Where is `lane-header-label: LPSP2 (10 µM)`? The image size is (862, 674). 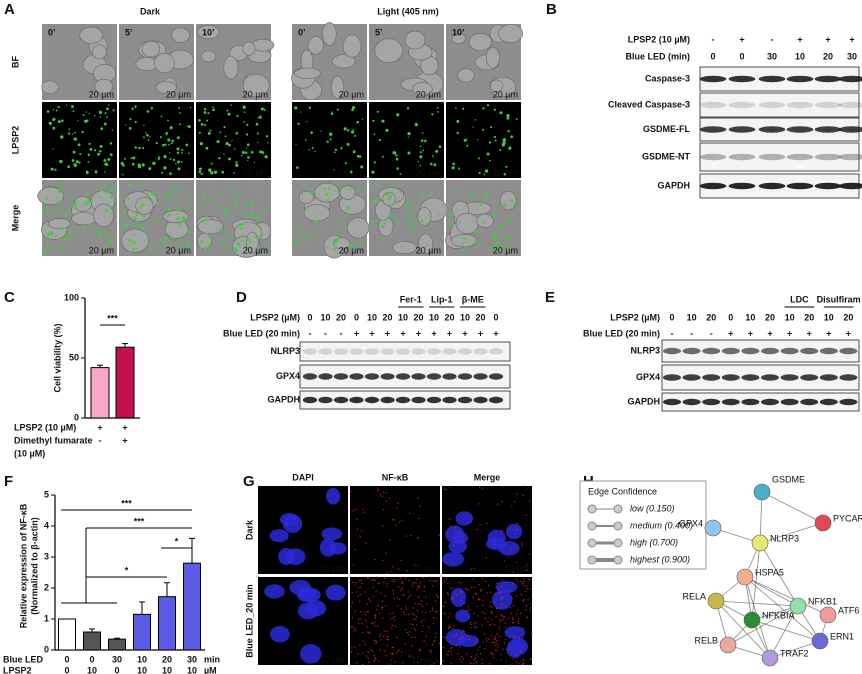 lane-header-label: LPSP2 (10 µM) is located at coordinates (659, 39).